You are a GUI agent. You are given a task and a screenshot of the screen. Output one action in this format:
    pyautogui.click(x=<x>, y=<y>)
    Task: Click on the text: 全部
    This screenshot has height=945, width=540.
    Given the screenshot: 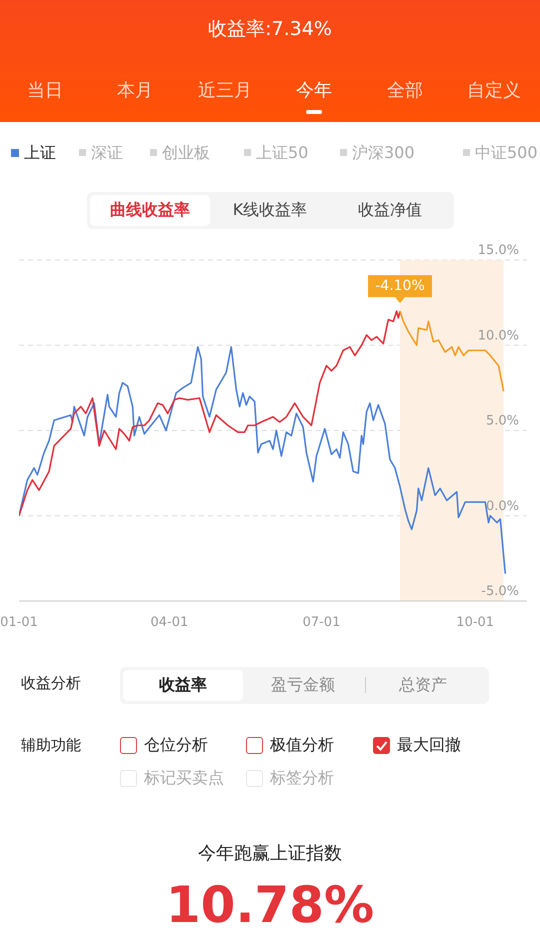 What is the action you would take?
    pyautogui.click(x=405, y=90)
    